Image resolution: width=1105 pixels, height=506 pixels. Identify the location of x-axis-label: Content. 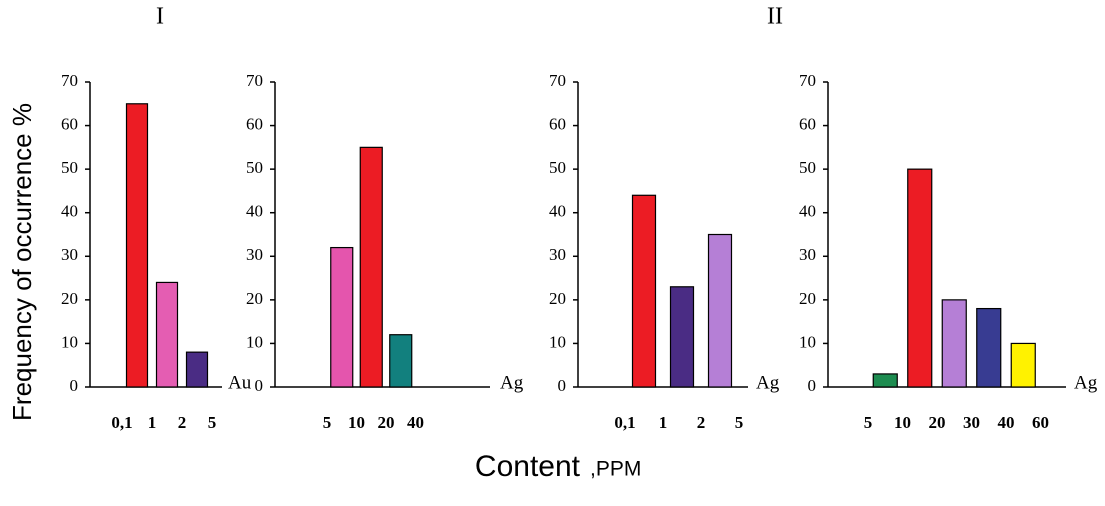
(528, 466).